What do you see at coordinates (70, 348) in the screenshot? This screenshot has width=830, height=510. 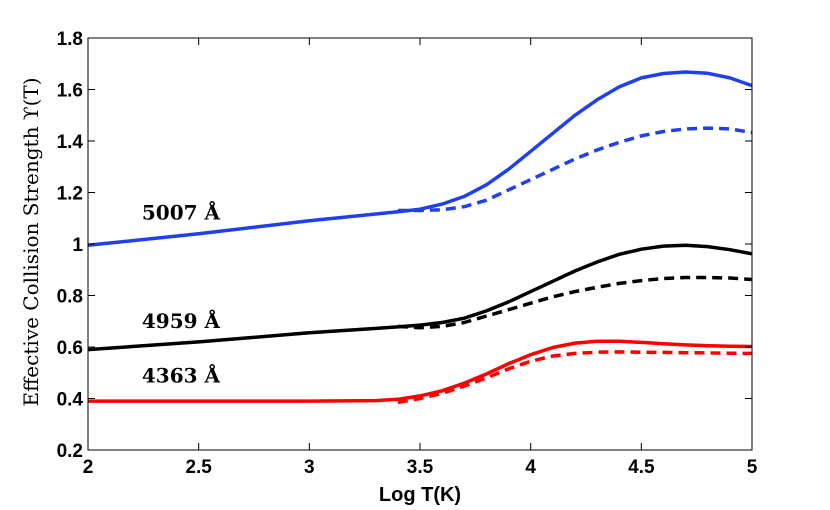 I see `y-tick-label: 0.6` at bounding box center [70, 348].